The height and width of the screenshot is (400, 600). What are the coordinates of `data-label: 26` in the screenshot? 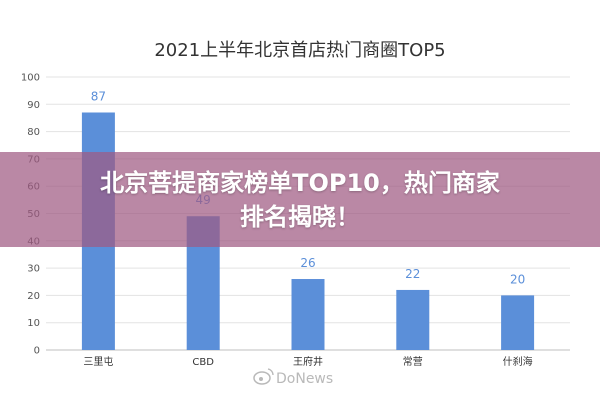 It's located at (307, 263).